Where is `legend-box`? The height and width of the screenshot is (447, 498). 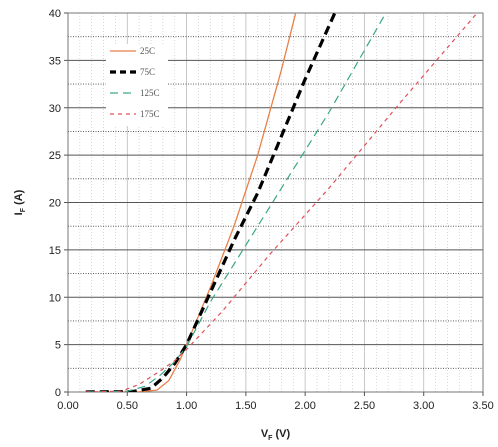
legend-box is located at coordinates (137, 85).